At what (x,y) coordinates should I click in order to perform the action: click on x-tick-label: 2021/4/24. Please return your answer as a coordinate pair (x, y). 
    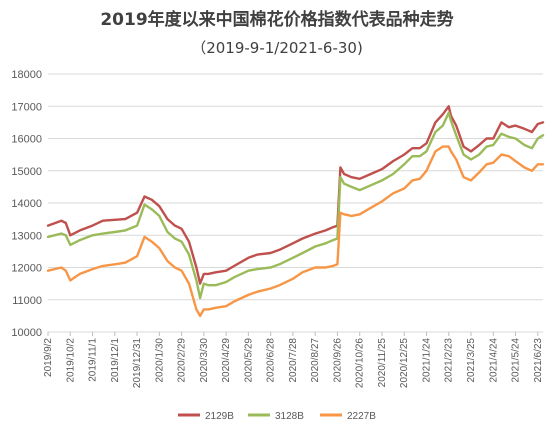
    Looking at the image, I should click on (493, 360).